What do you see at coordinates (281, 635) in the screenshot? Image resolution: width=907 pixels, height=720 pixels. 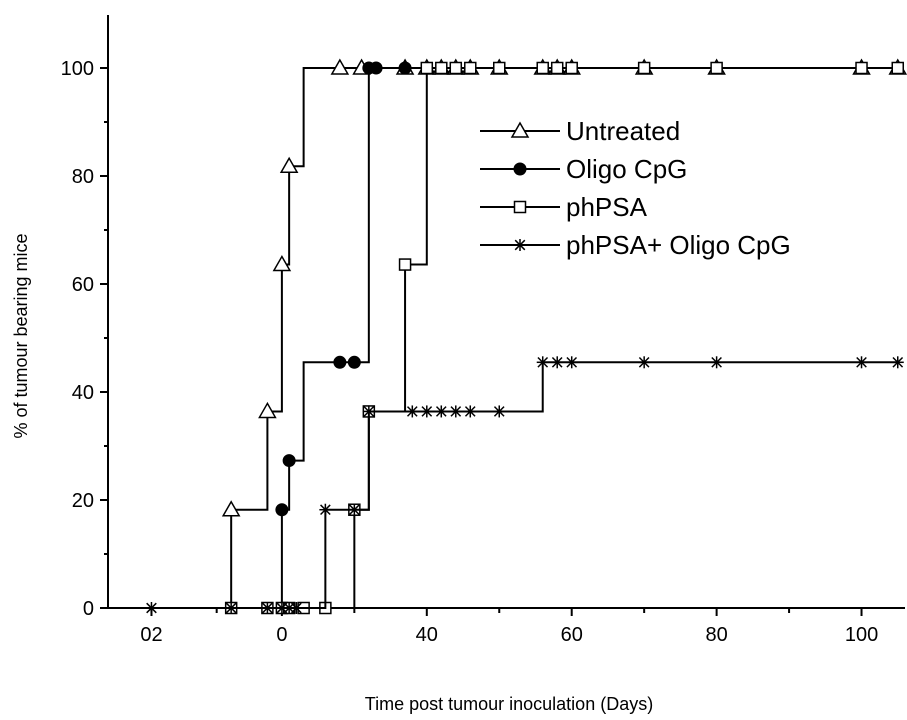 I see `x-tick-label-0: 0` at bounding box center [281, 635].